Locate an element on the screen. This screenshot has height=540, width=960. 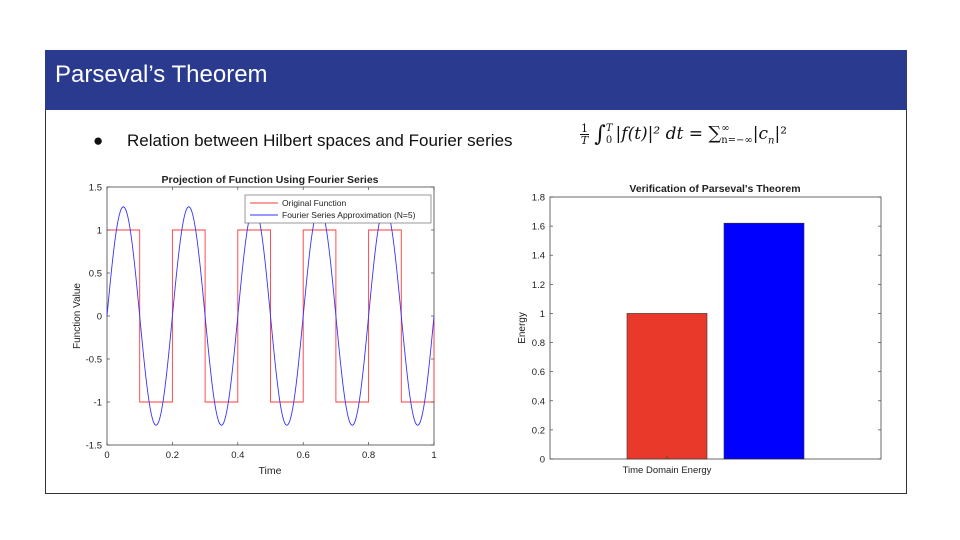
formula-rhs: |c is located at coordinates (760, 134).